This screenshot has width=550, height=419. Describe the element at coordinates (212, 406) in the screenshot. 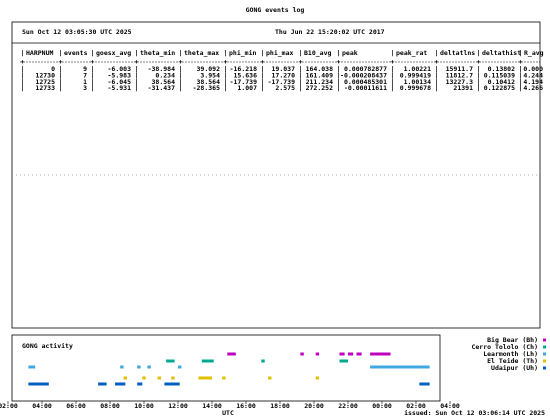

I see `x-tick-label: 14:00` at that location.